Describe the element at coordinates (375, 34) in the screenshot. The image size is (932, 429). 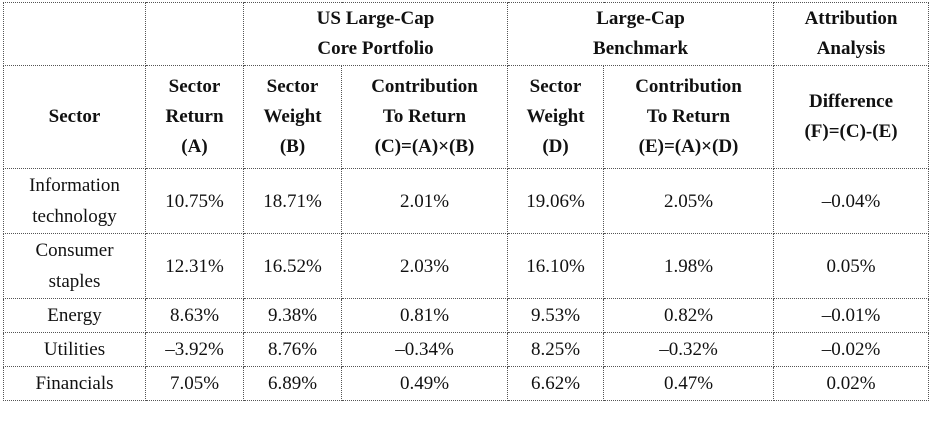
I see `portfolio-group-header: US Large-Cap Core Portfolio` at that location.